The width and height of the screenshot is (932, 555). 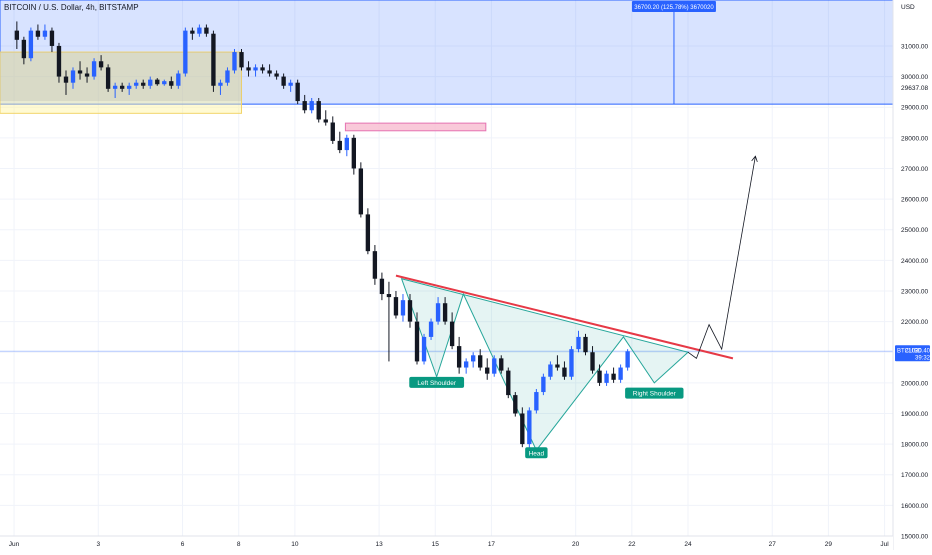 What do you see at coordinates (121, 77) in the screenshot?
I see `grey-zone` at bounding box center [121, 77].